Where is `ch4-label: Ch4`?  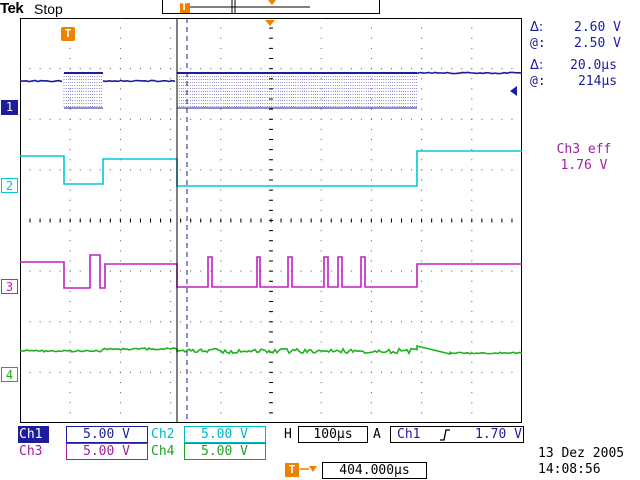
ch4-label: Ch4 is located at coordinates (165, 451).